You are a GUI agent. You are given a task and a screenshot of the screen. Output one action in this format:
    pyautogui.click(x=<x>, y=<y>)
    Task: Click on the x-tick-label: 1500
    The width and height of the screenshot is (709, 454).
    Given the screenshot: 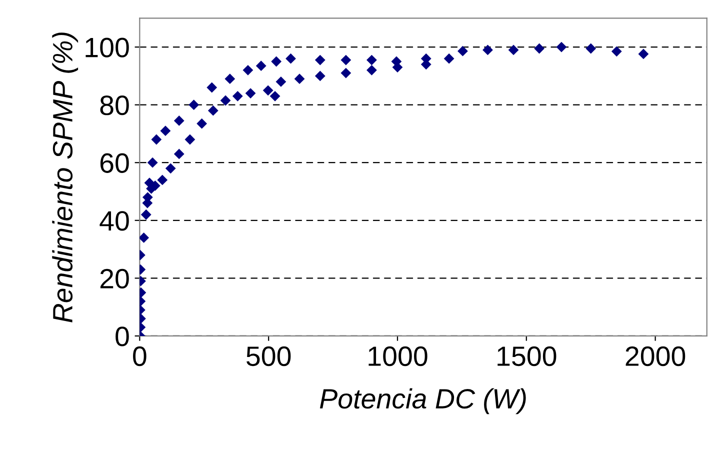 What is the action you would take?
    pyautogui.click(x=527, y=356)
    